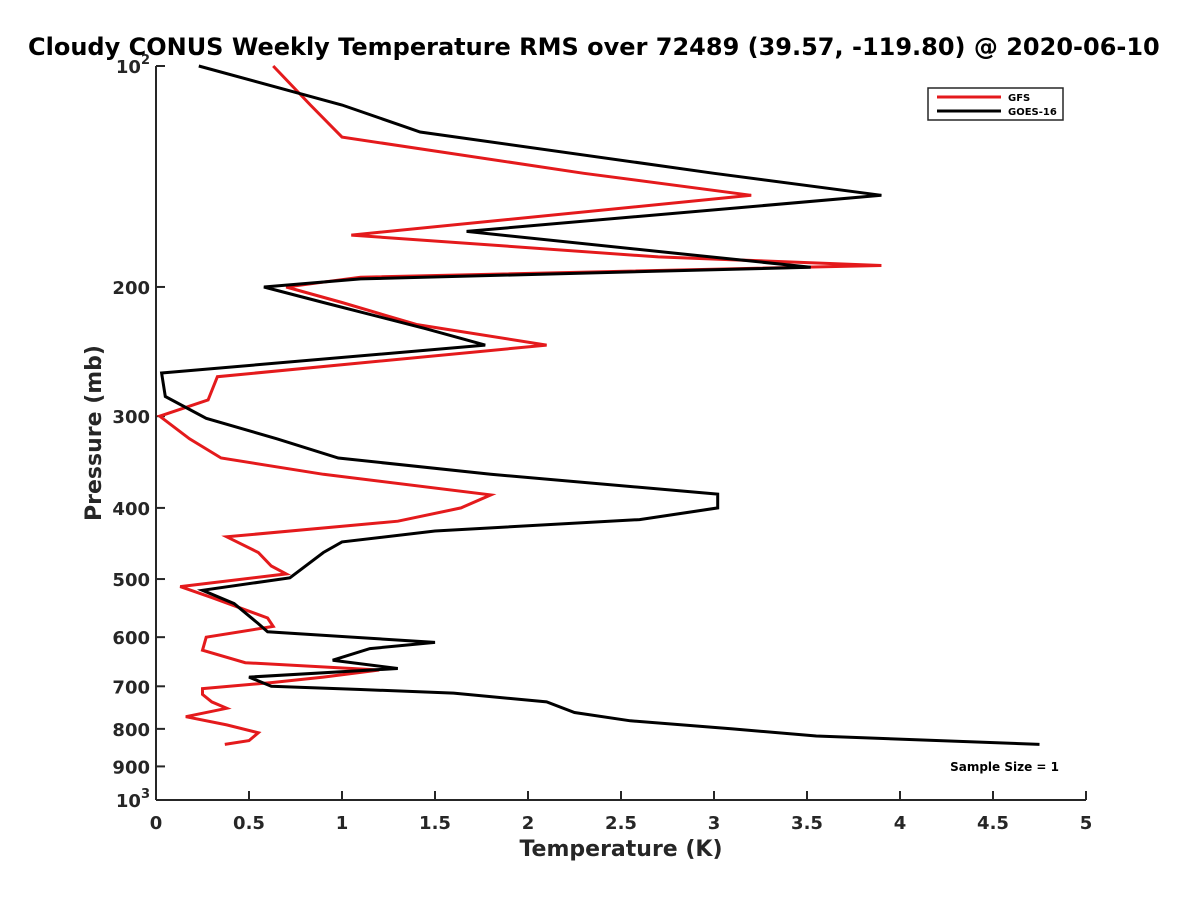 This screenshot has width=1200, height=900. Describe the element at coordinates (156, 823) in the screenshot. I see `x-tick-label: 0` at that location.